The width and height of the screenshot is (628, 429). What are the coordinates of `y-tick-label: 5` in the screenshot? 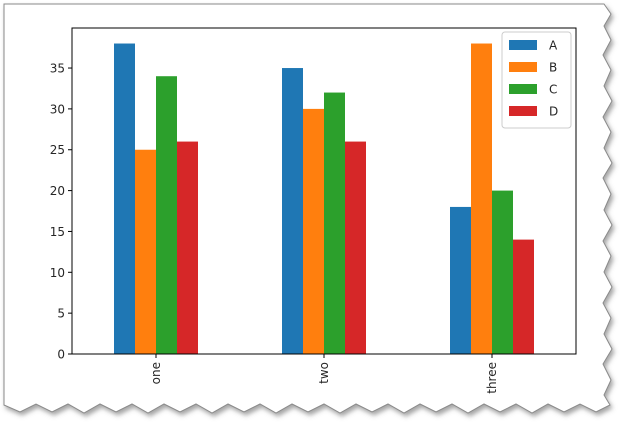 It's located at (61, 314).